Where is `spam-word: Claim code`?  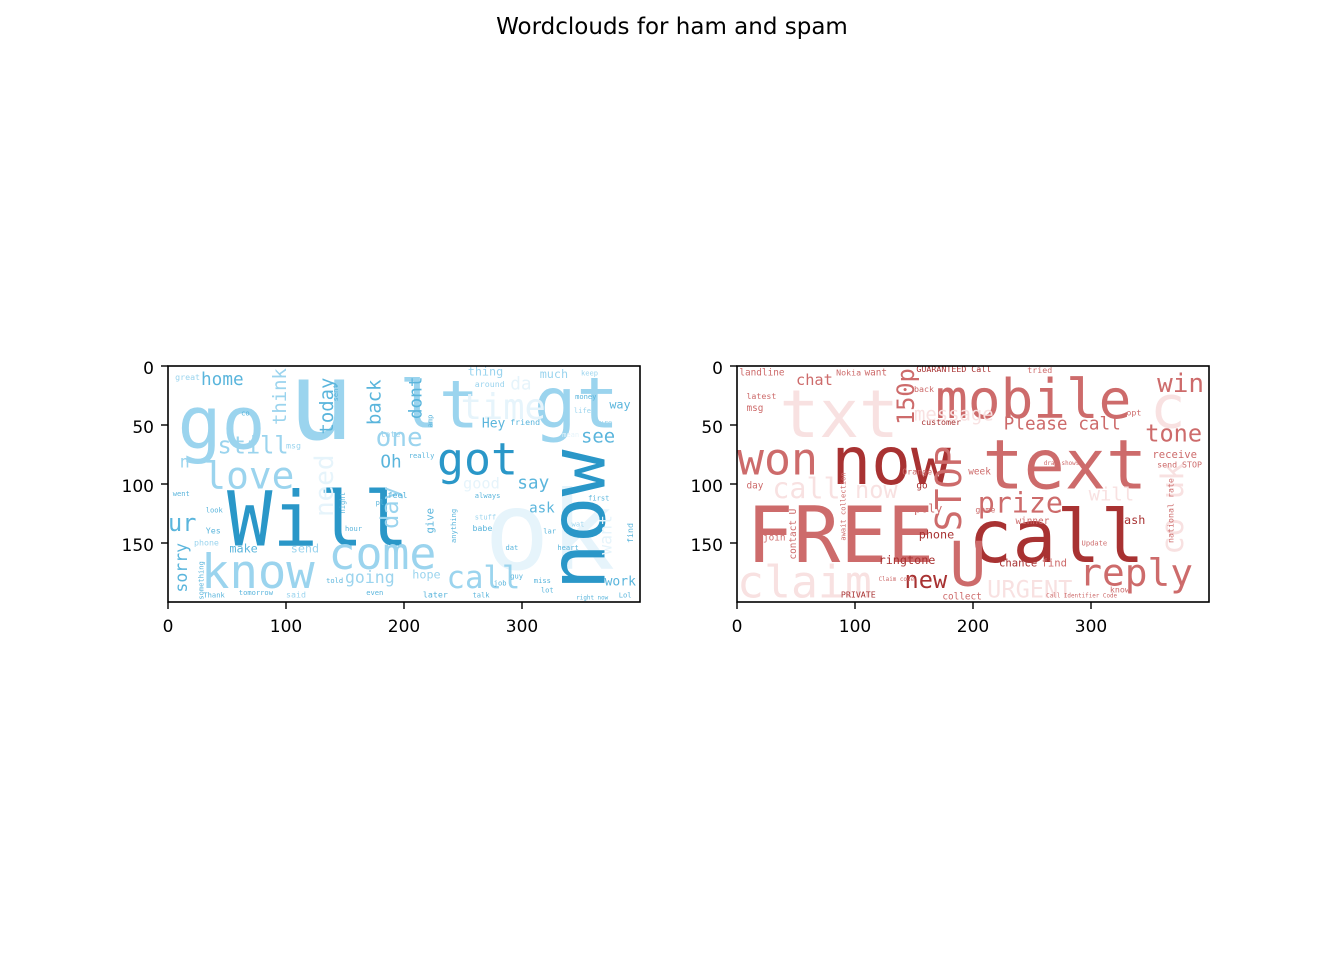
spam-word: Claim code is located at coordinates (897, 580).